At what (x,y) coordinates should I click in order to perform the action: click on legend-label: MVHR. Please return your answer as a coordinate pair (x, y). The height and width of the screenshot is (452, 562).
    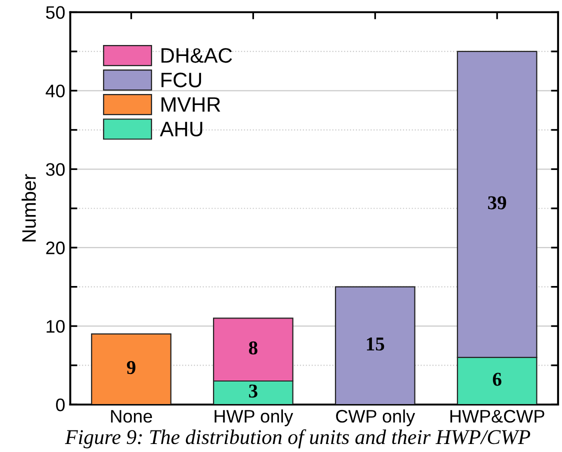
    Looking at the image, I should click on (191, 104).